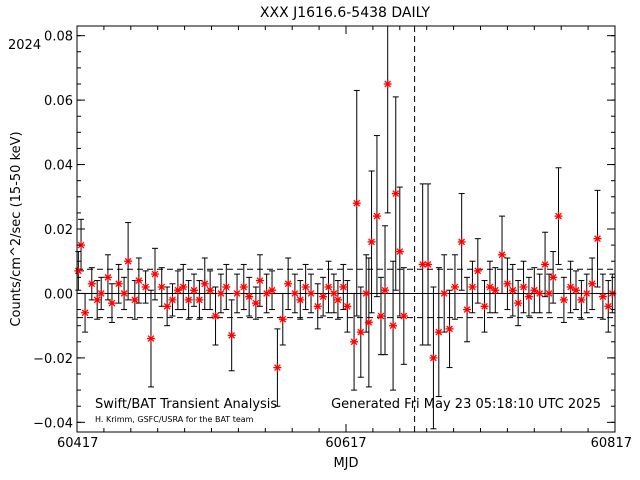  What do you see at coordinates (611, 443) in the screenshot?
I see `x-tick-label: 60817` at bounding box center [611, 443].